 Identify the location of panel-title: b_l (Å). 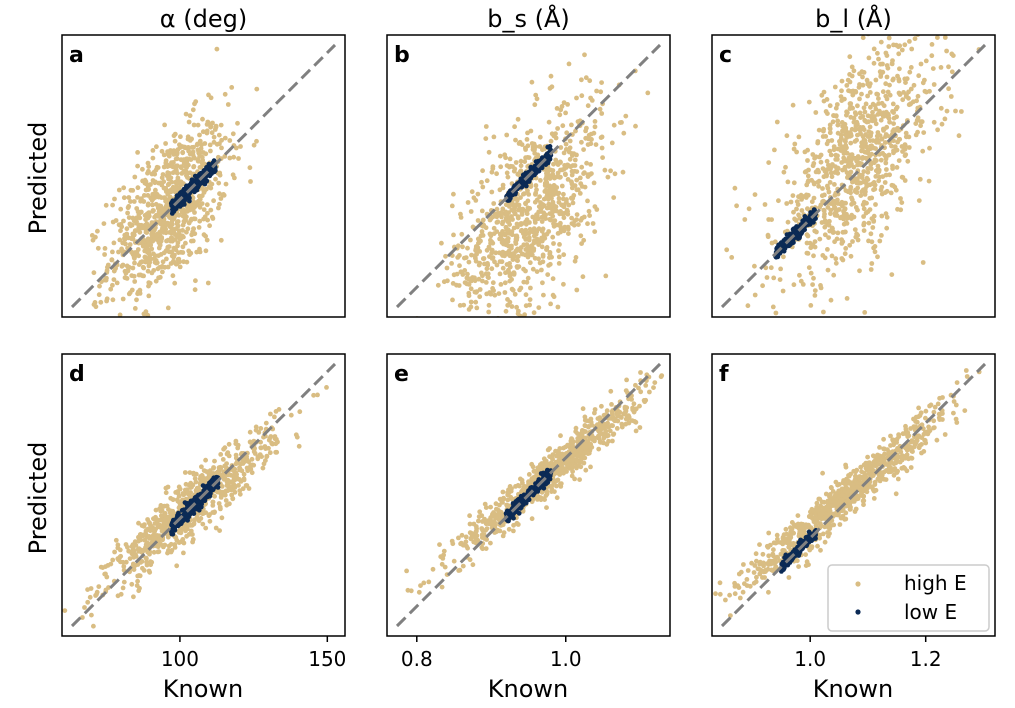
(853, 18).